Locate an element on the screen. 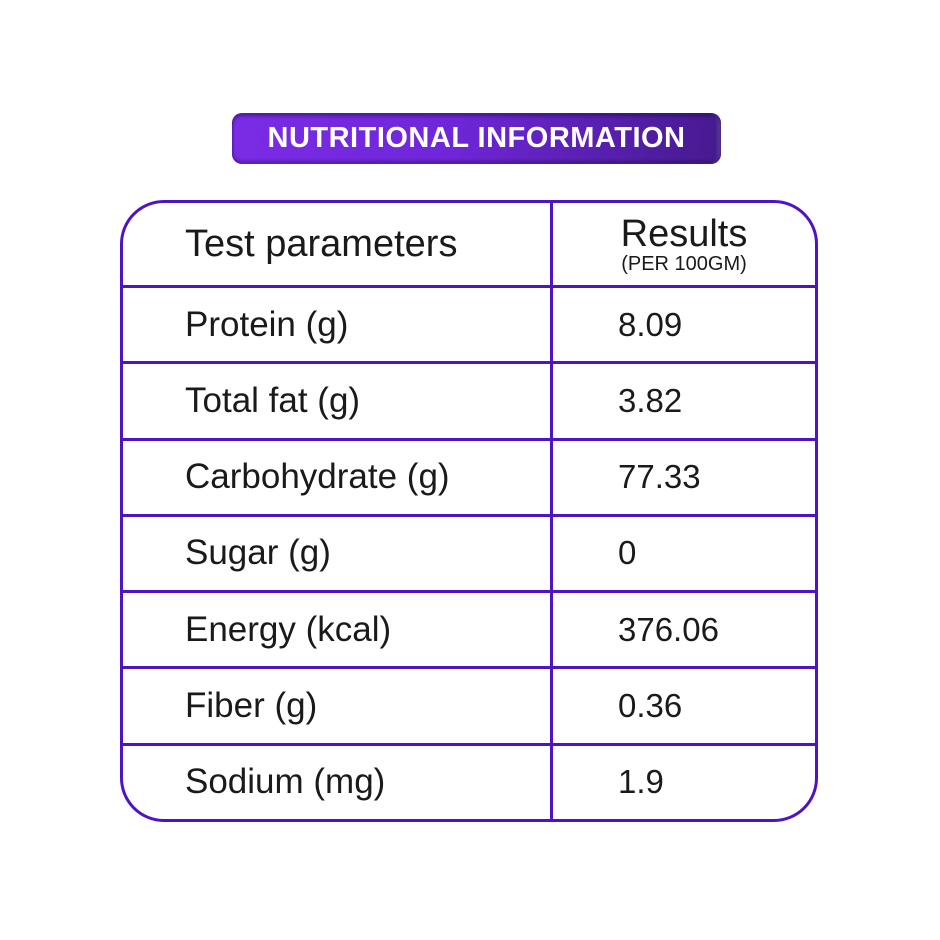 The width and height of the screenshot is (940, 940). header-test-parameters: Test parameters is located at coordinates (338, 244).